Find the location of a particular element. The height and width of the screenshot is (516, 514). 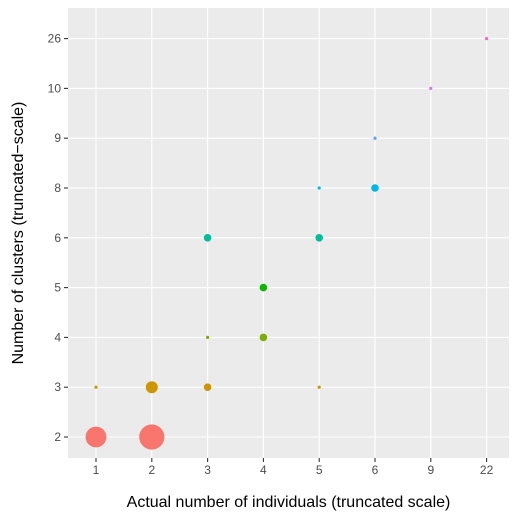

x-tick-label: 3 is located at coordinates (207, 470).